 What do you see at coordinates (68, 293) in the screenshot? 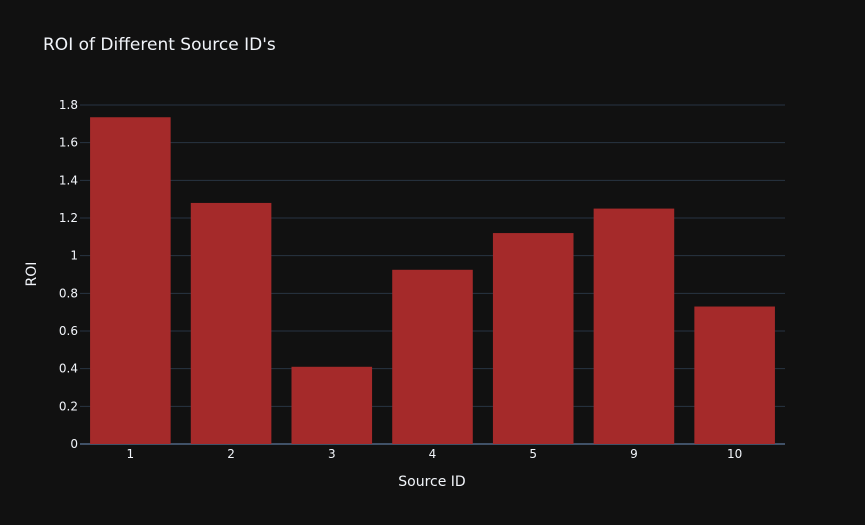
I see `y-tick-label: 0.8` at bounding box center [68, 293].